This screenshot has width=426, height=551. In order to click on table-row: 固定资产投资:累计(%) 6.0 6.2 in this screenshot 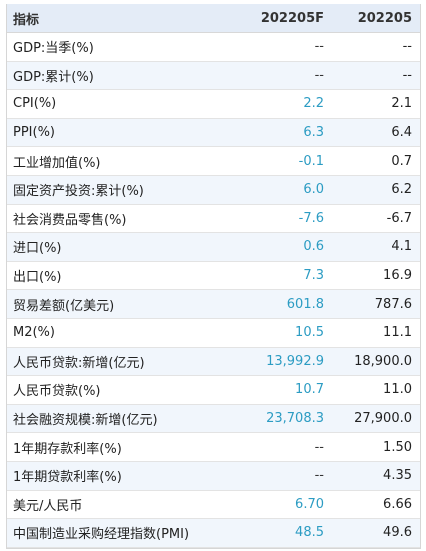, I will do `click(213, 190)`.